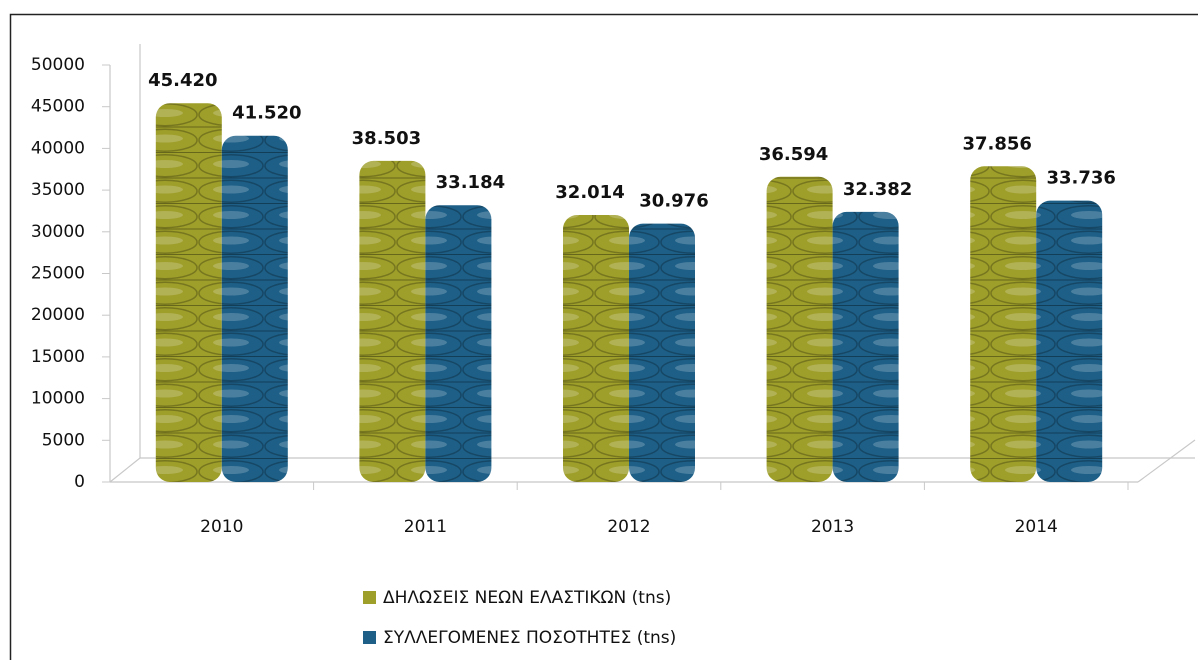 Image resolution: width=1198 pixels, height=660 pixels. I want to click on x-tick-label: 2010, so click(221, 527).